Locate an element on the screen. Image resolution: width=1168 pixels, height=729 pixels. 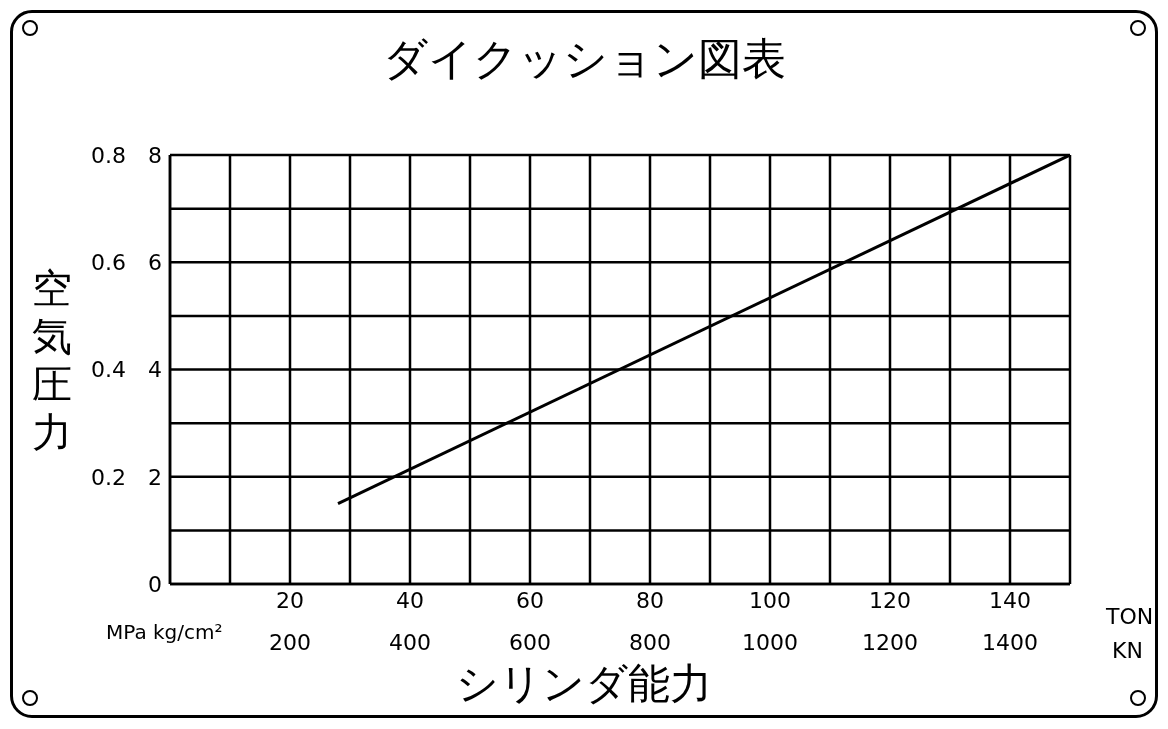
x-tick-label: 100 is located at coordinates (770, 600).